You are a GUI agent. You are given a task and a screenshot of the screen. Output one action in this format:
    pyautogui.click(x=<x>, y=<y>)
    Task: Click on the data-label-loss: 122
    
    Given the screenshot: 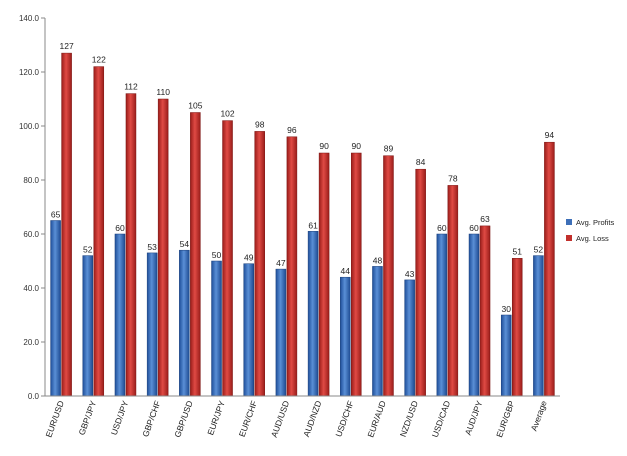 What is the action you would take?
    pyautogui.click(x=99, y=60)
    